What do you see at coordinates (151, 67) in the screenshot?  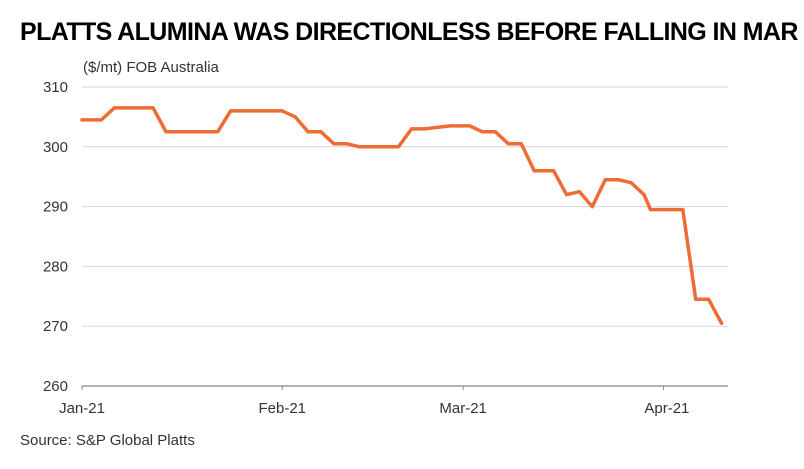 I see `y-axis-unit-label: ($/mt) FOB Australia` at bounding box center [151, 67].